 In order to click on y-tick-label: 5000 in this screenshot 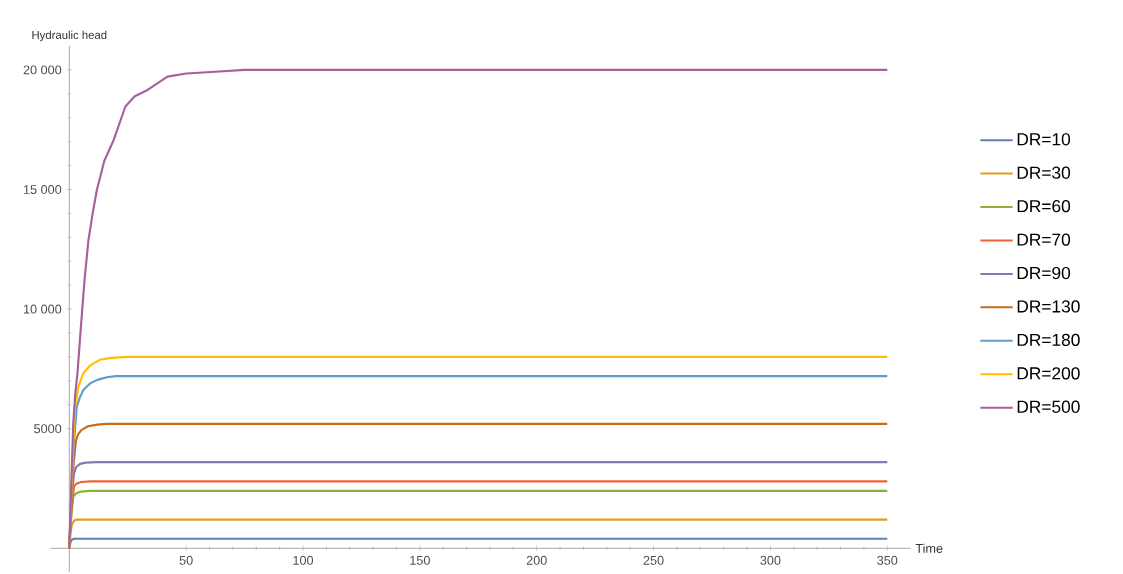, I will do `click(48, 429)`.